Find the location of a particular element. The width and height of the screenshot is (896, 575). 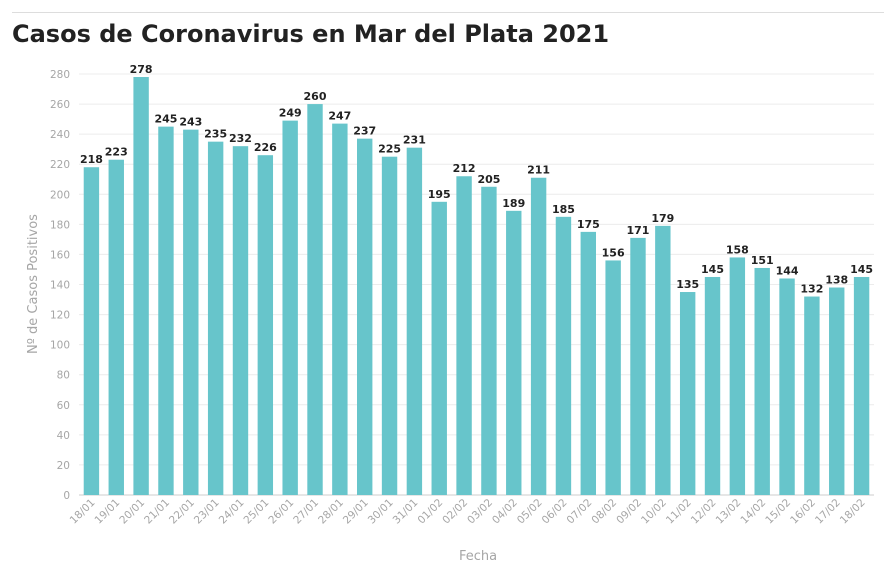

x-tick-label: 24/01 is located at coordinates (232, 512).